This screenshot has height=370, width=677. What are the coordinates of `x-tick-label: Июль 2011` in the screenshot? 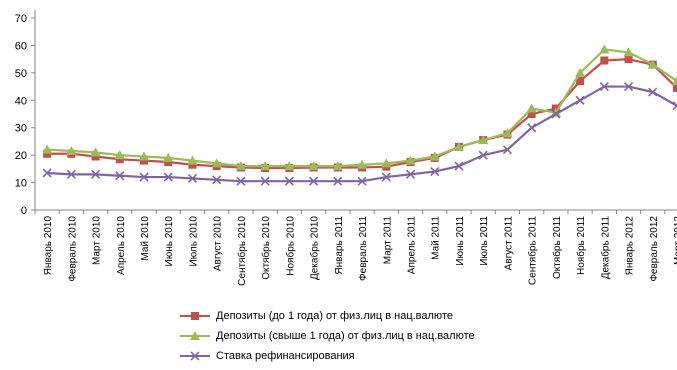 It's located at (484, 241).